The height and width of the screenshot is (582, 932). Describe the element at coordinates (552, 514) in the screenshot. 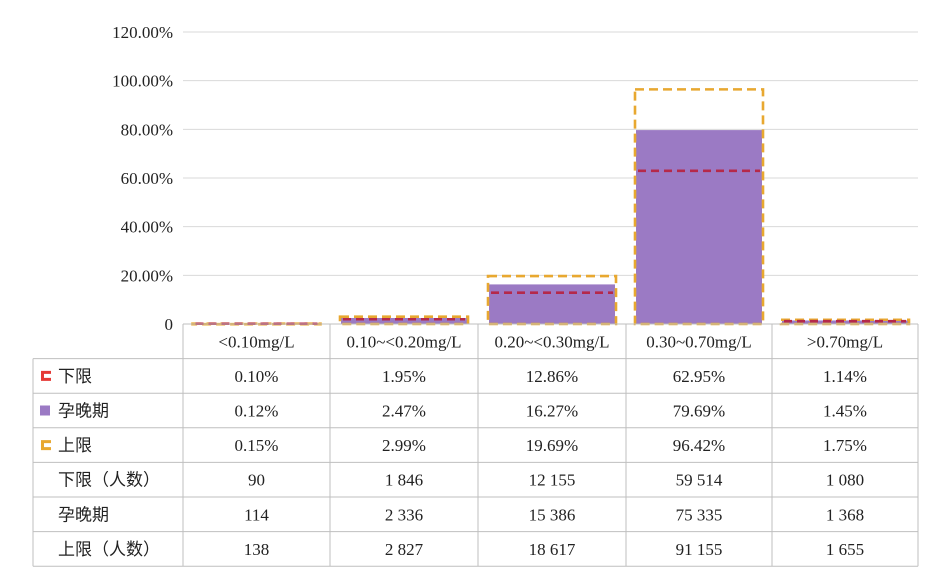

I see `table-cell: 15 386` at that location.